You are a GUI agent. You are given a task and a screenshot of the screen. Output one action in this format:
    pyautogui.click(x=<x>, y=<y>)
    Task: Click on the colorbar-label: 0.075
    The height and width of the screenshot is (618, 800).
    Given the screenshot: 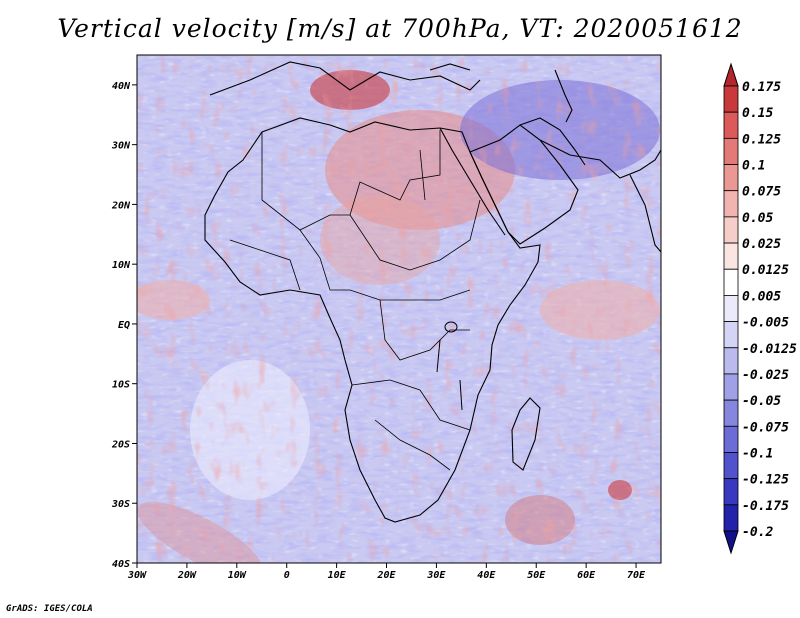 What is the action you would take?
    pyautogui.click(x=761, y=192)
    